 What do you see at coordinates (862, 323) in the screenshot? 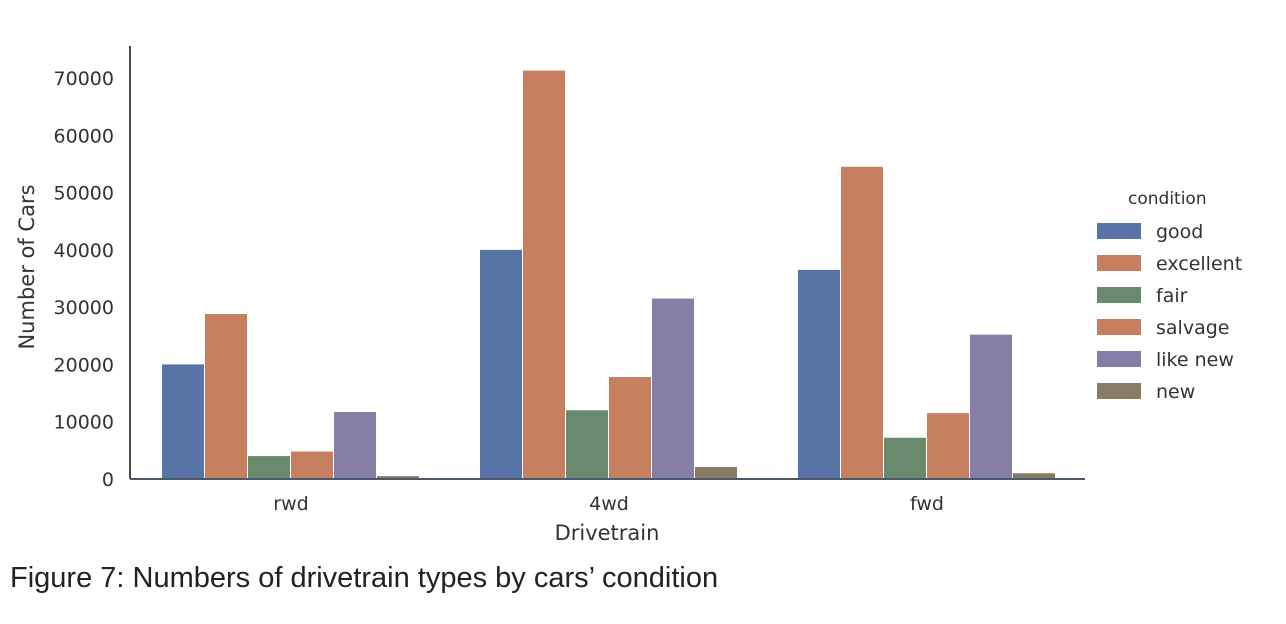
I see `bar-fwd-excellent` at bounding box center [862, 323].